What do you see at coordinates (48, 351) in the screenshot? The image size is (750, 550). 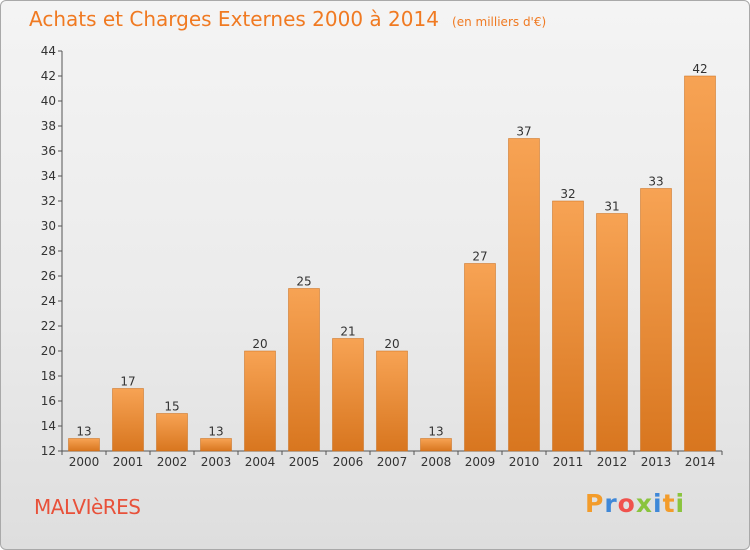 I see `y-tick-label: 20` at bounding box center [48, 351].